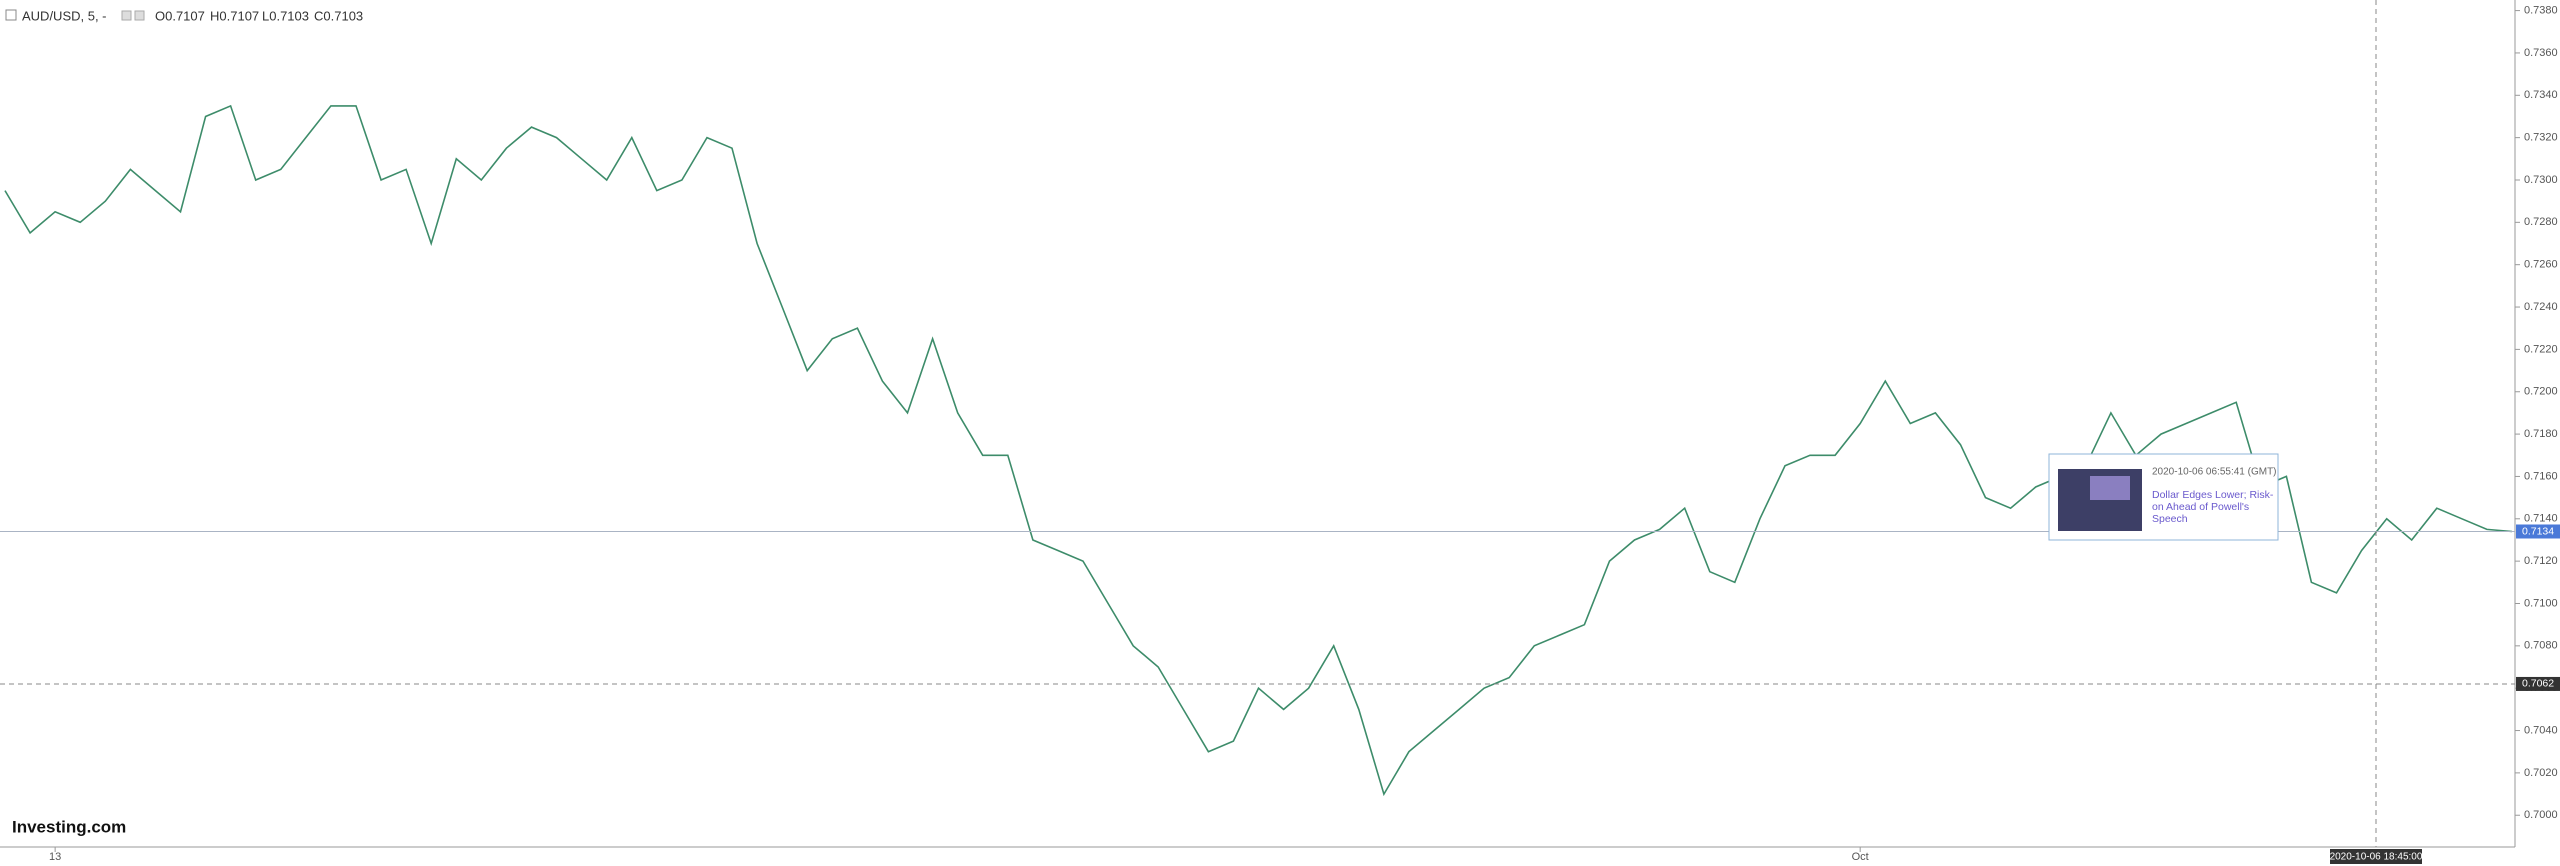  I want to click on y-tick-label: 0.7100, so click(2541, 603).